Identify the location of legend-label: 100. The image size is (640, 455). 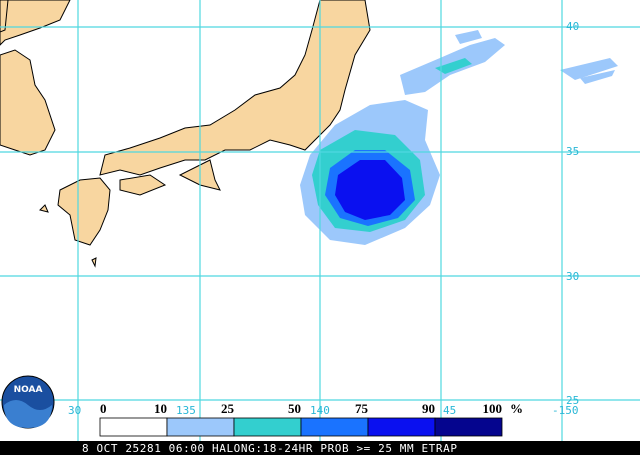
(493, 408).